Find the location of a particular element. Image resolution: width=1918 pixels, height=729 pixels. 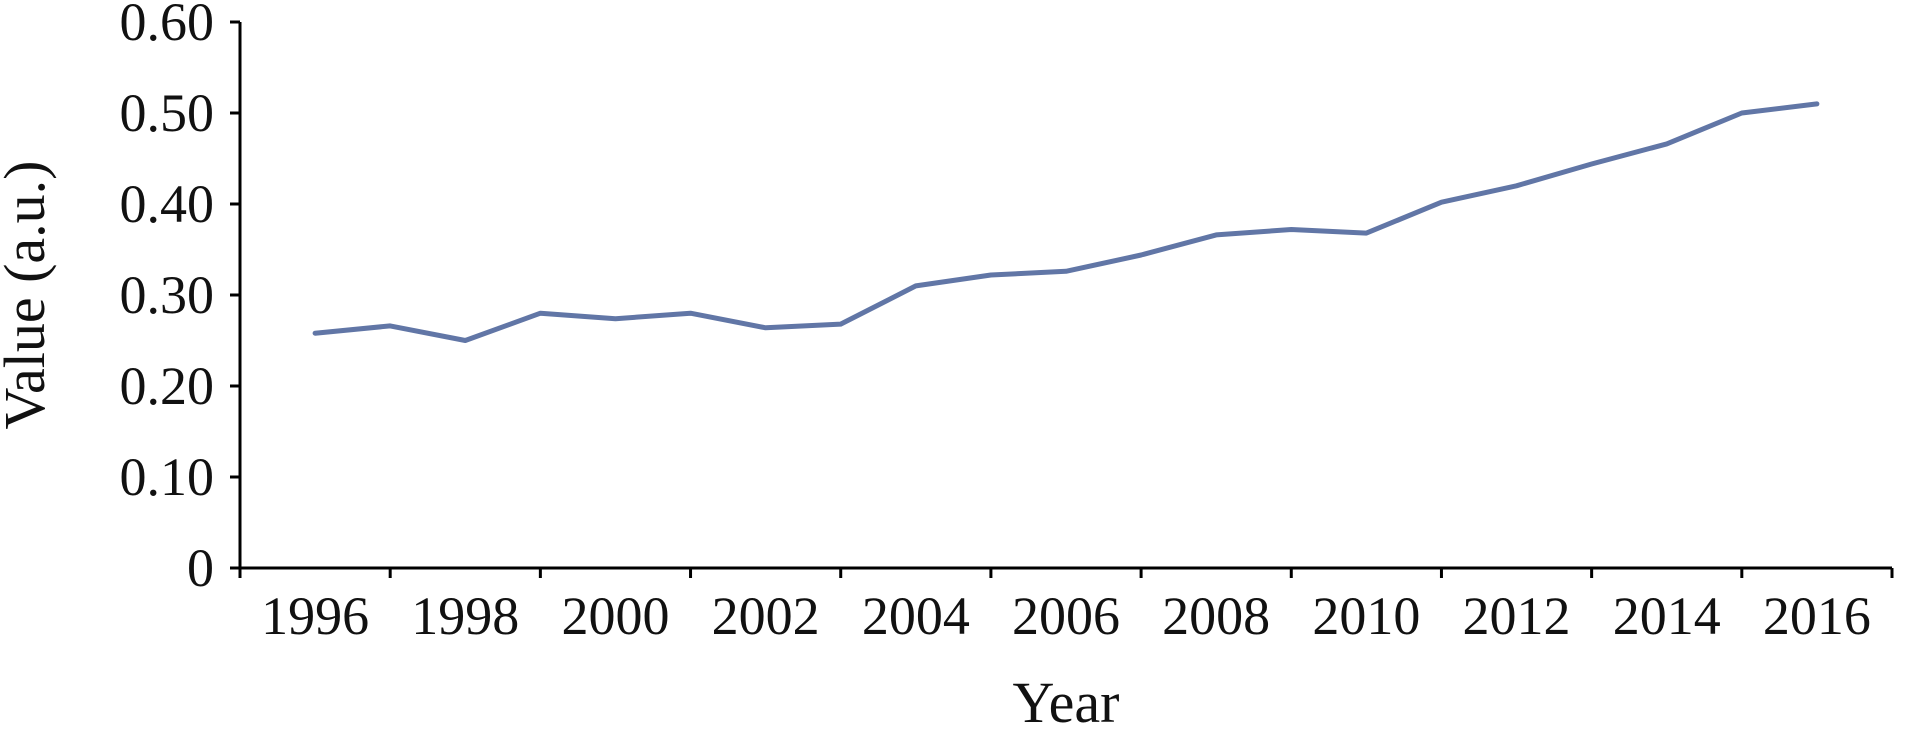

y-tick-label: 0.10 is located at coordinates (167, 477).